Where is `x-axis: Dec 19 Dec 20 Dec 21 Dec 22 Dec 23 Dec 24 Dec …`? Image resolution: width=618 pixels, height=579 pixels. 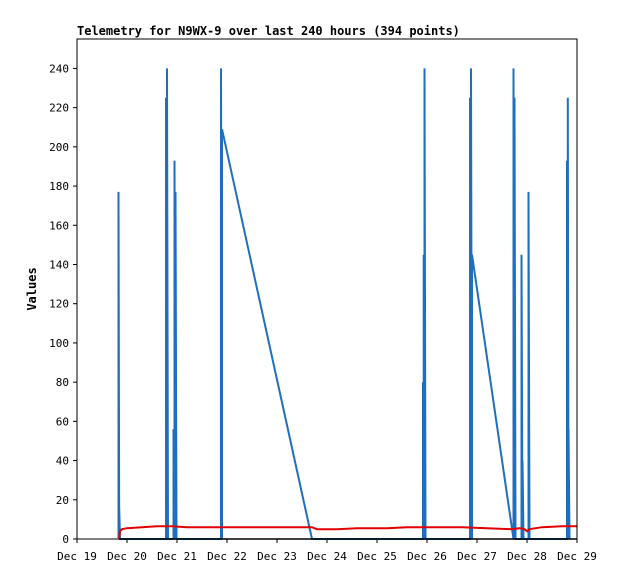 x-axis: Dec 19 Dec 20 Dec 21 Dec 22 Dec 23 Dec 24 Dec … is located at coordinates (327, 551).